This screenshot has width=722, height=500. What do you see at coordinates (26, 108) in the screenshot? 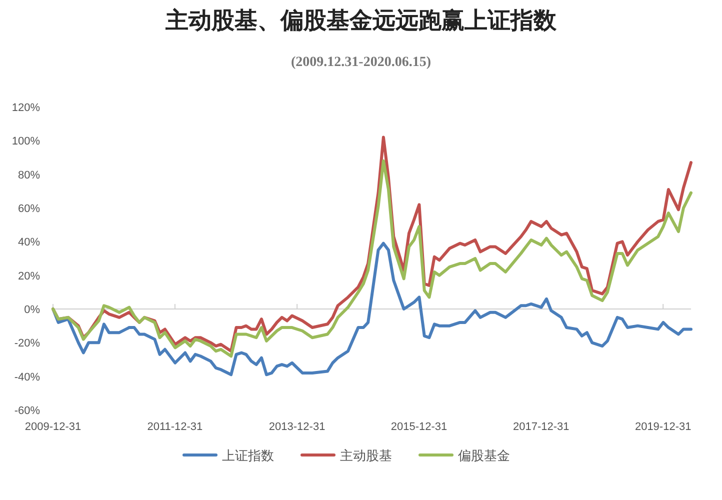
I see `y-tick-label: 120%` at bounding box center [26, 108].